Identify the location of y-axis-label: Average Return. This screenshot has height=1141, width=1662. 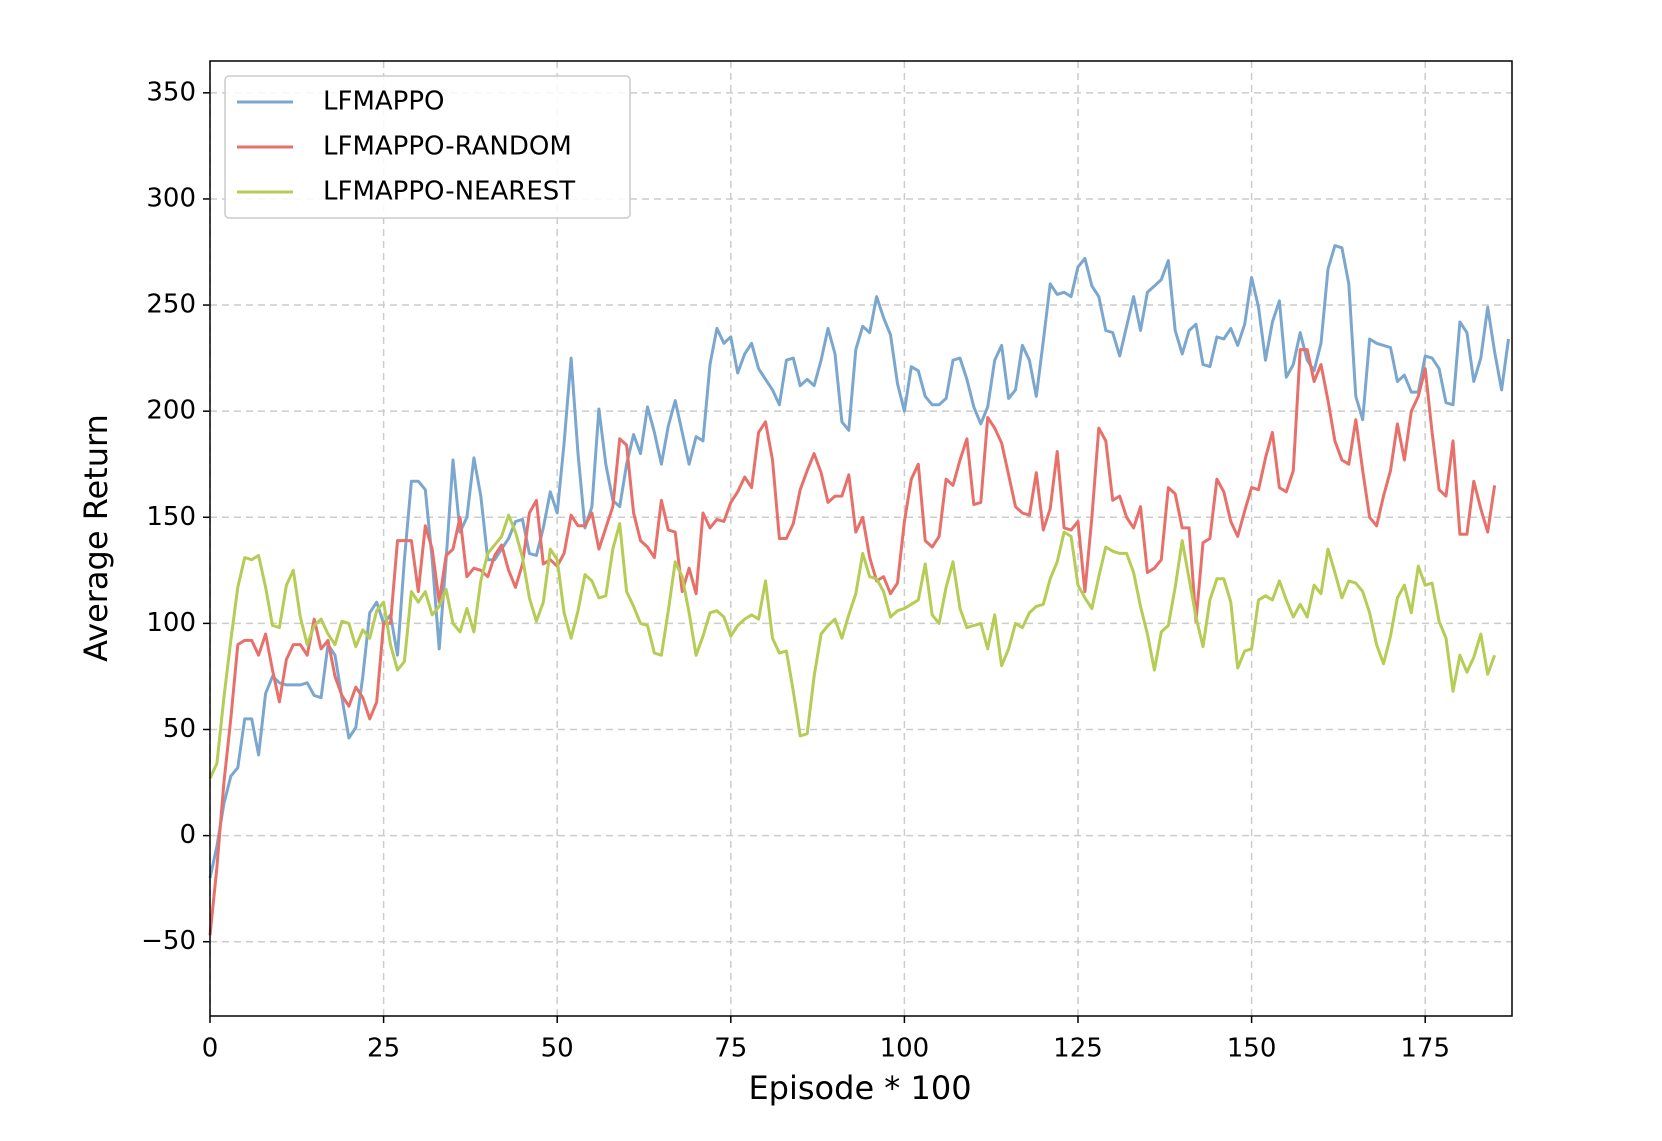
(96, 538).